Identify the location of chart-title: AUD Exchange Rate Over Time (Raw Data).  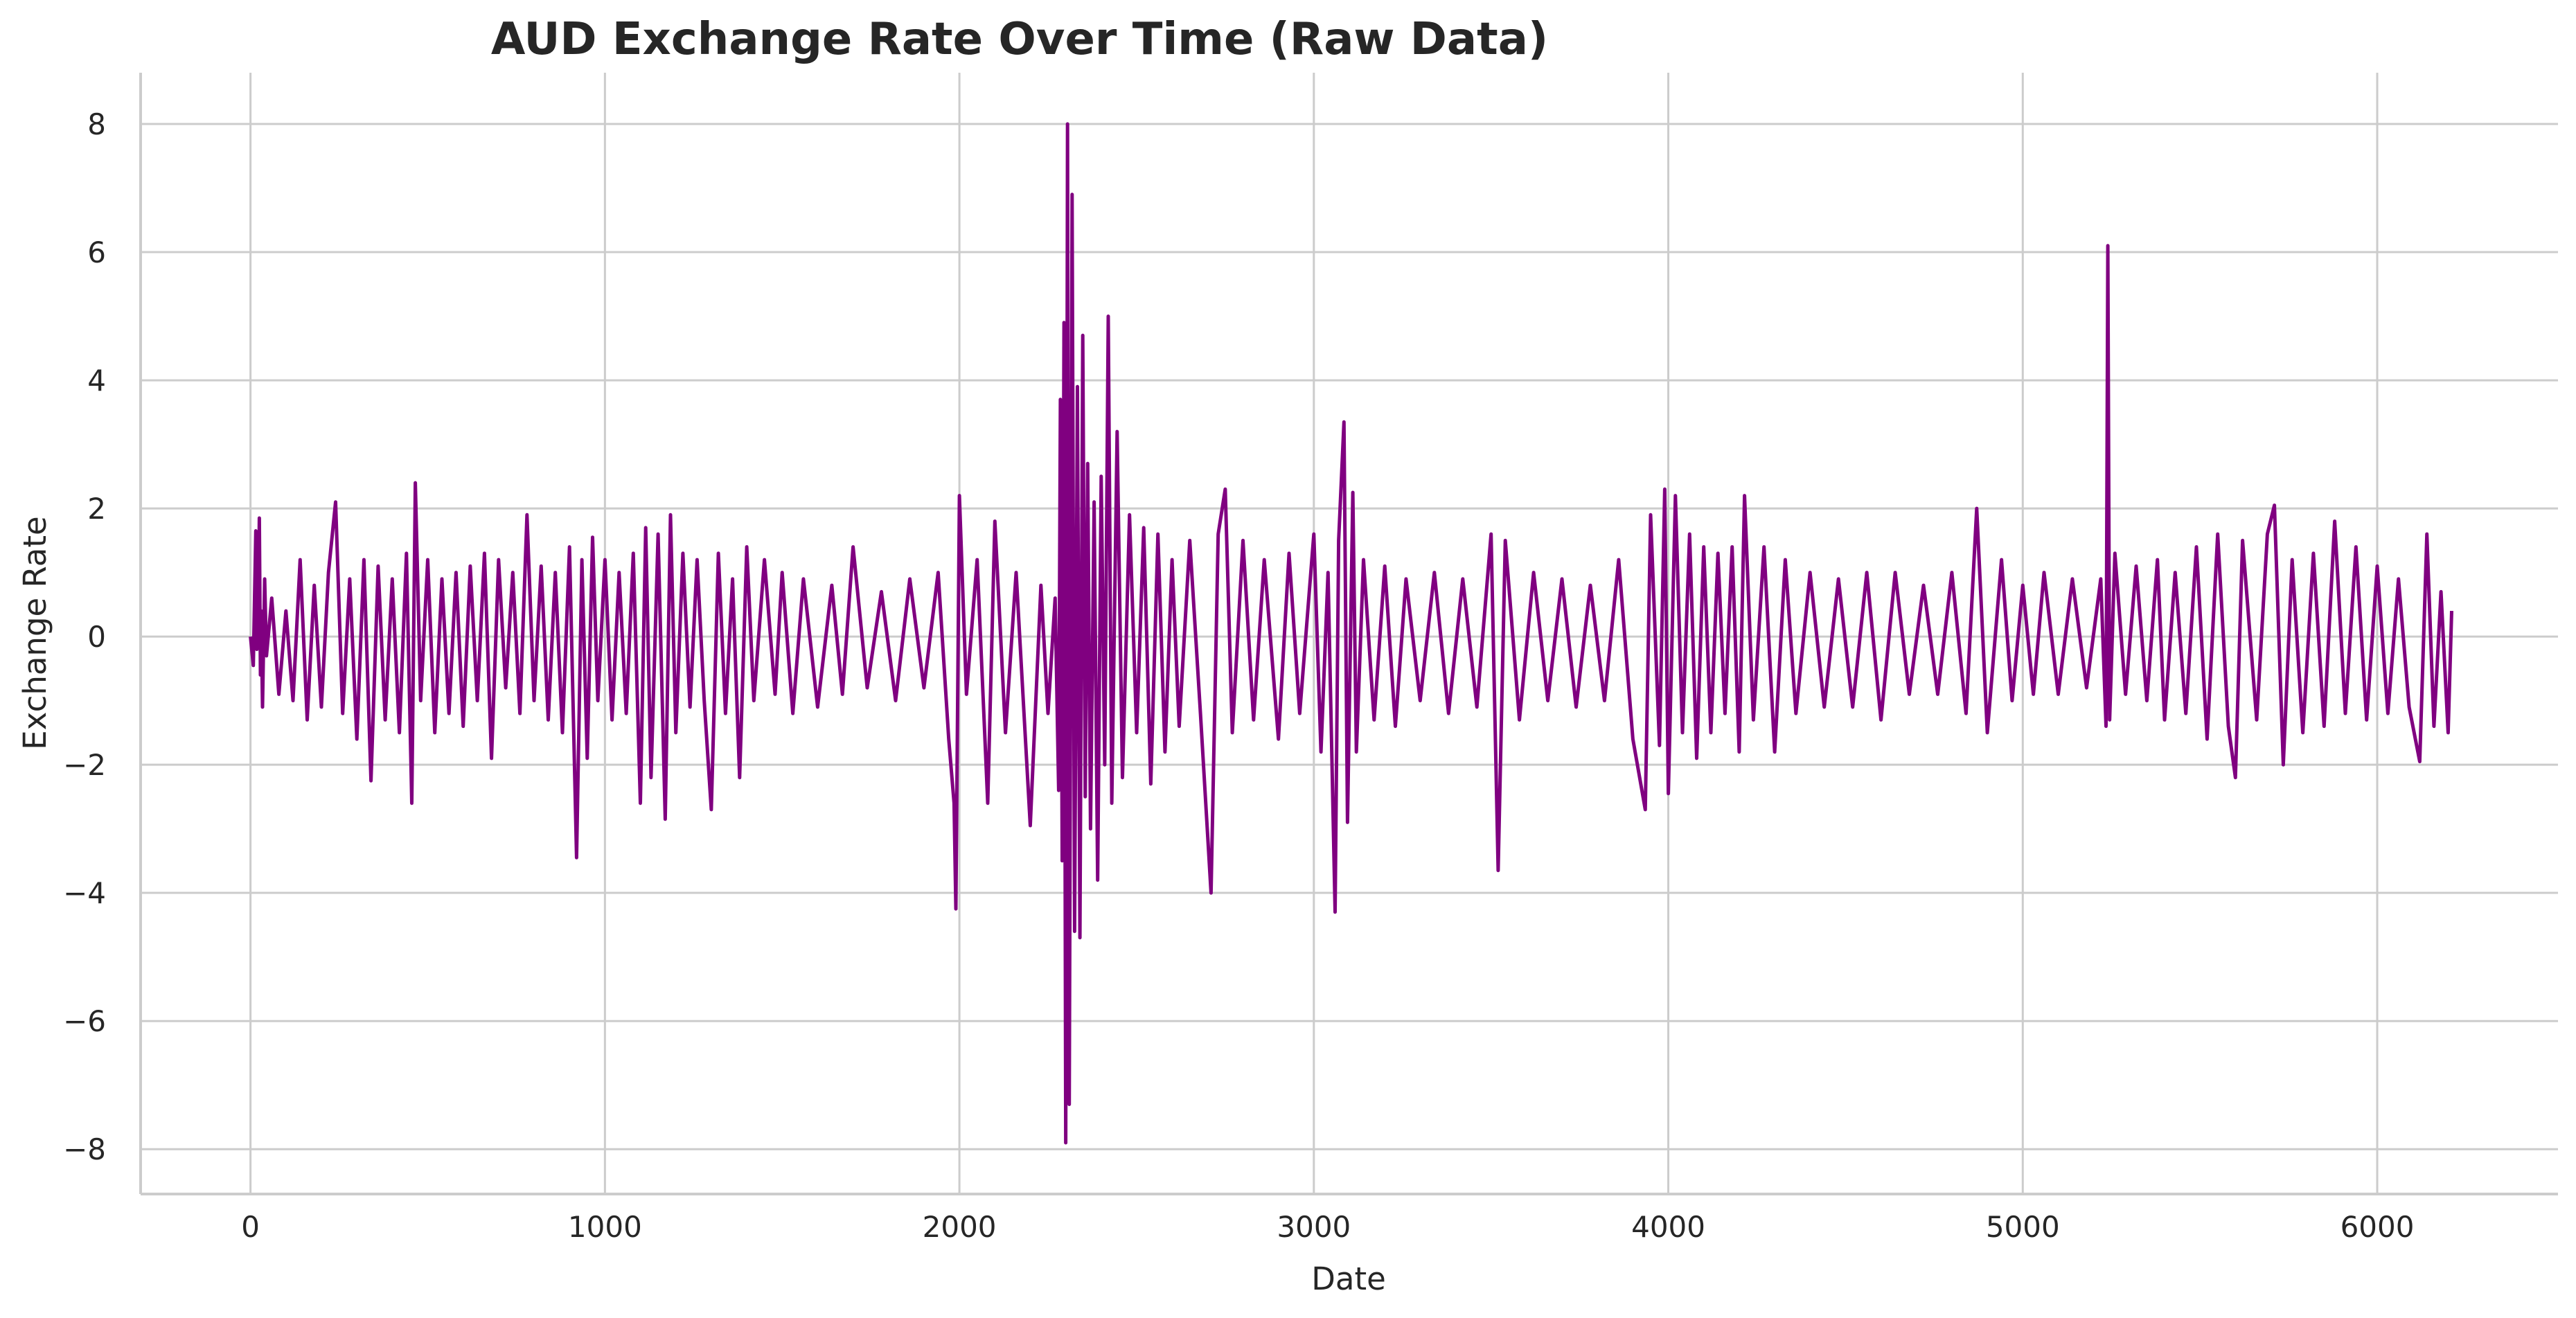
(1019, 40).